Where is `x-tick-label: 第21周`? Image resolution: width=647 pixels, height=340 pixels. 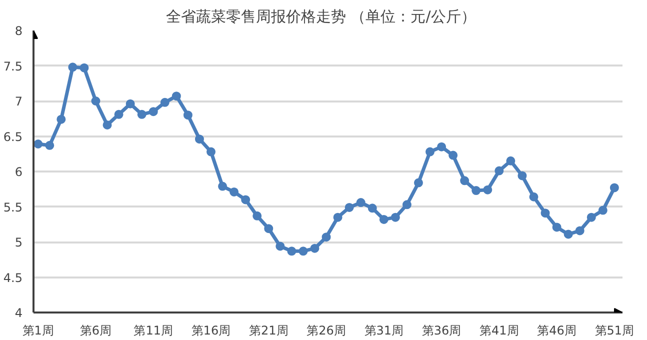
x-tick-label: 第21周 is located at coordinates (268, 331).